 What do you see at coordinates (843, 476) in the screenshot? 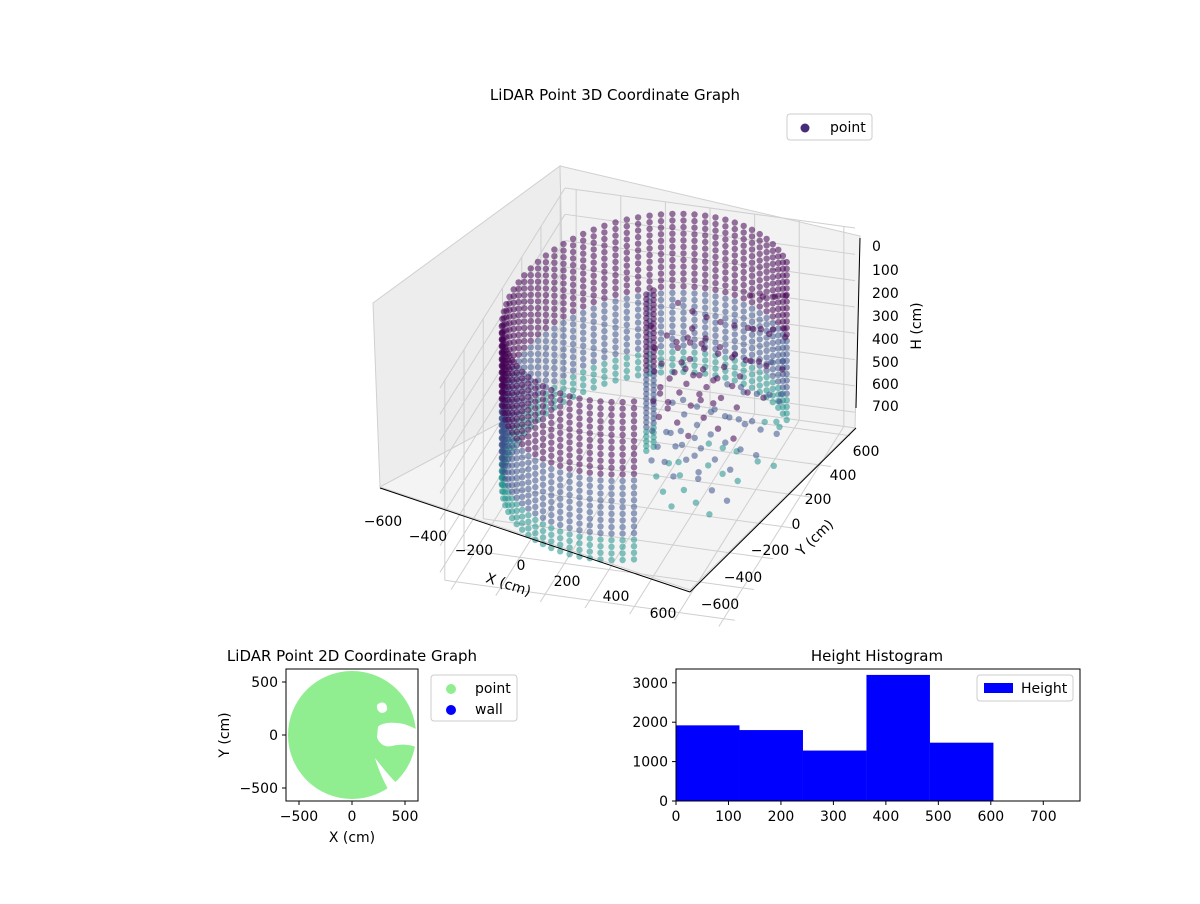
I see `y-tick: 400` at bounding box center [843, 476].